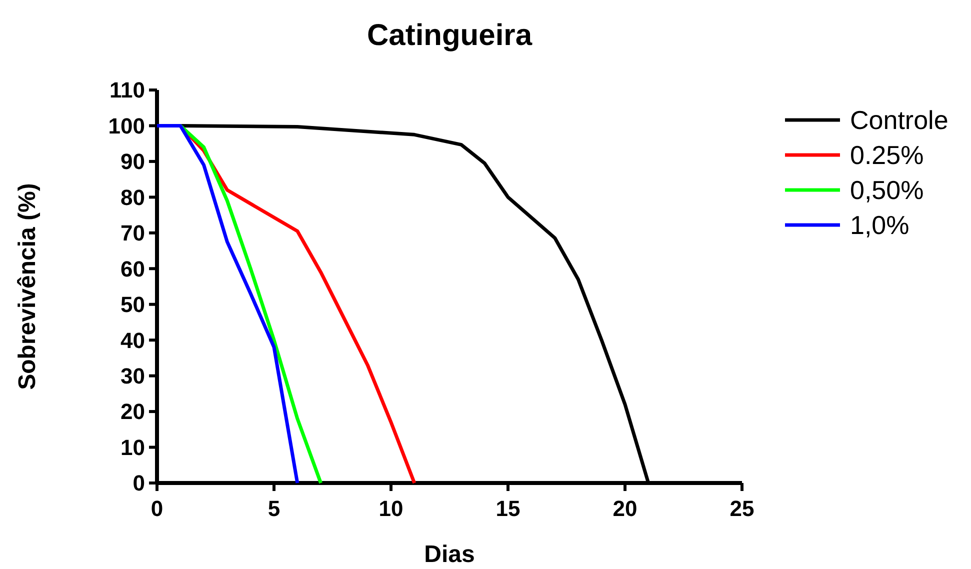  I want to click on y-tick-label: 100, so click(126, 125).